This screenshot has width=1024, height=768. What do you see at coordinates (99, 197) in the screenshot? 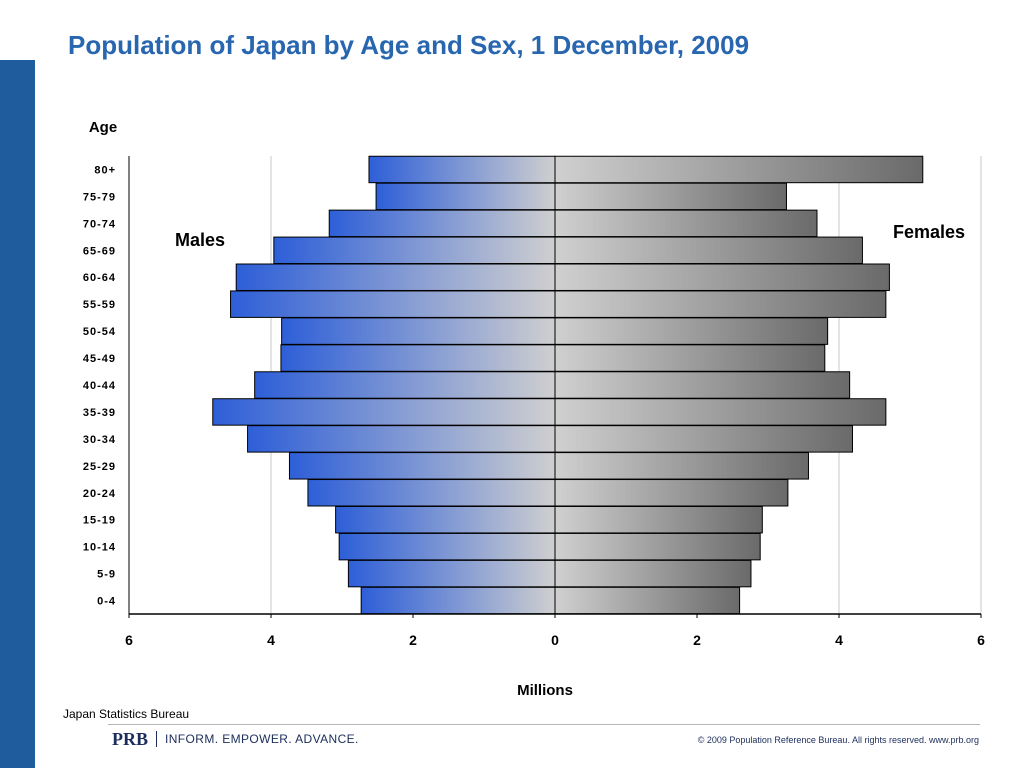
I see `age-group-label: 75-79` at bounding box center [99, 197].